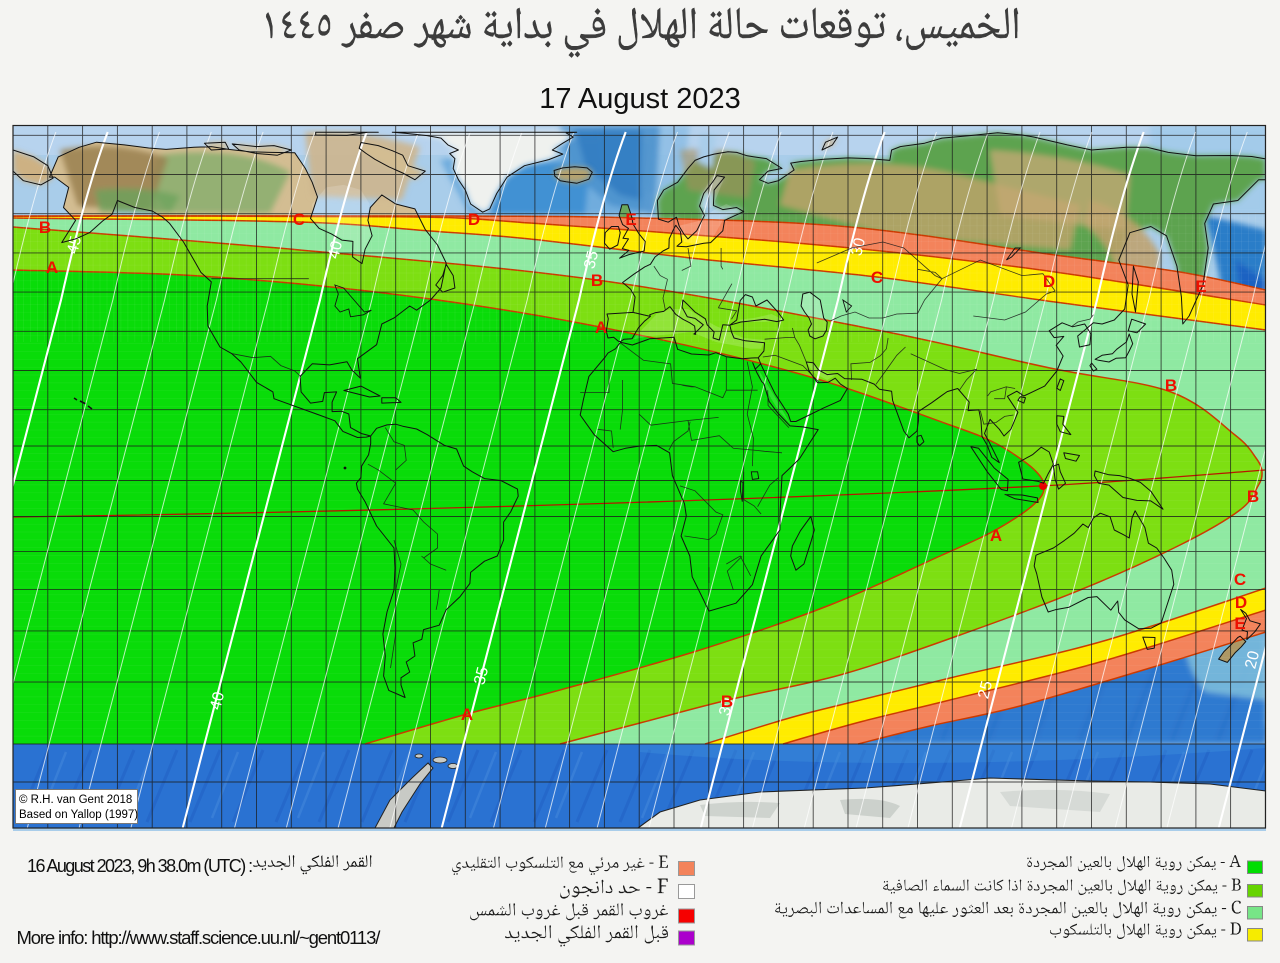  What do you see at coordinates (74, 244) in the screenshot?
I see `svg-text: 45` at bounding box center [74, 244].